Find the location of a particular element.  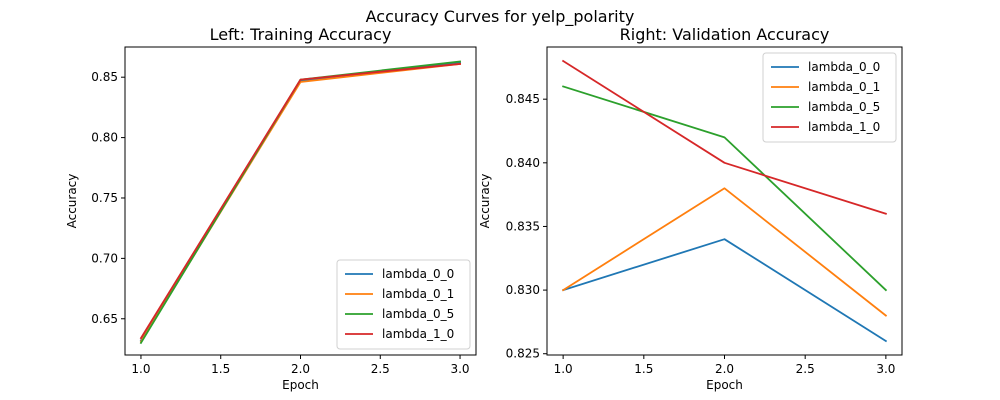

panel-title: Left: Training Accuracy is located at coordinates (301, 34).